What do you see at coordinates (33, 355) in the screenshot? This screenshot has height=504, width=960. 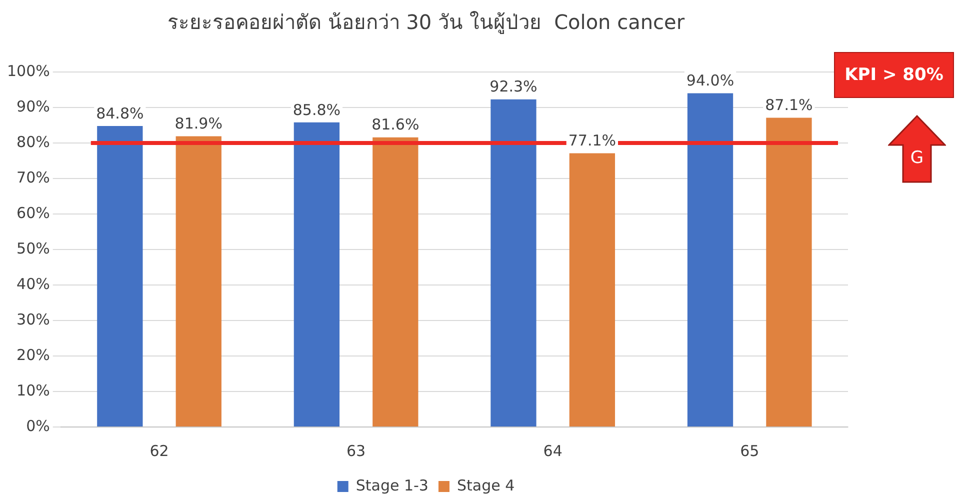 I see `y-tick-label: 20%` at bounding box center [33, 355].